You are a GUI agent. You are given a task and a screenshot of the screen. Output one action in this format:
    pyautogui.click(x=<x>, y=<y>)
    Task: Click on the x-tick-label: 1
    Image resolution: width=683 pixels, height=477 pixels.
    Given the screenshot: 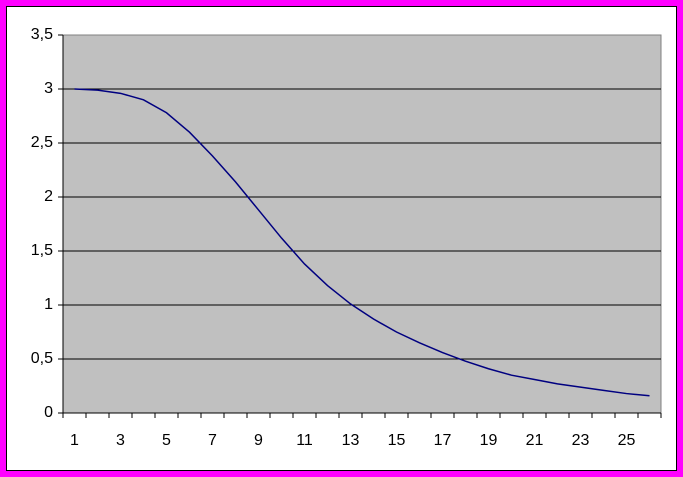 What is the action you would take?
    pyautogui.click(x=74, y=440)
    